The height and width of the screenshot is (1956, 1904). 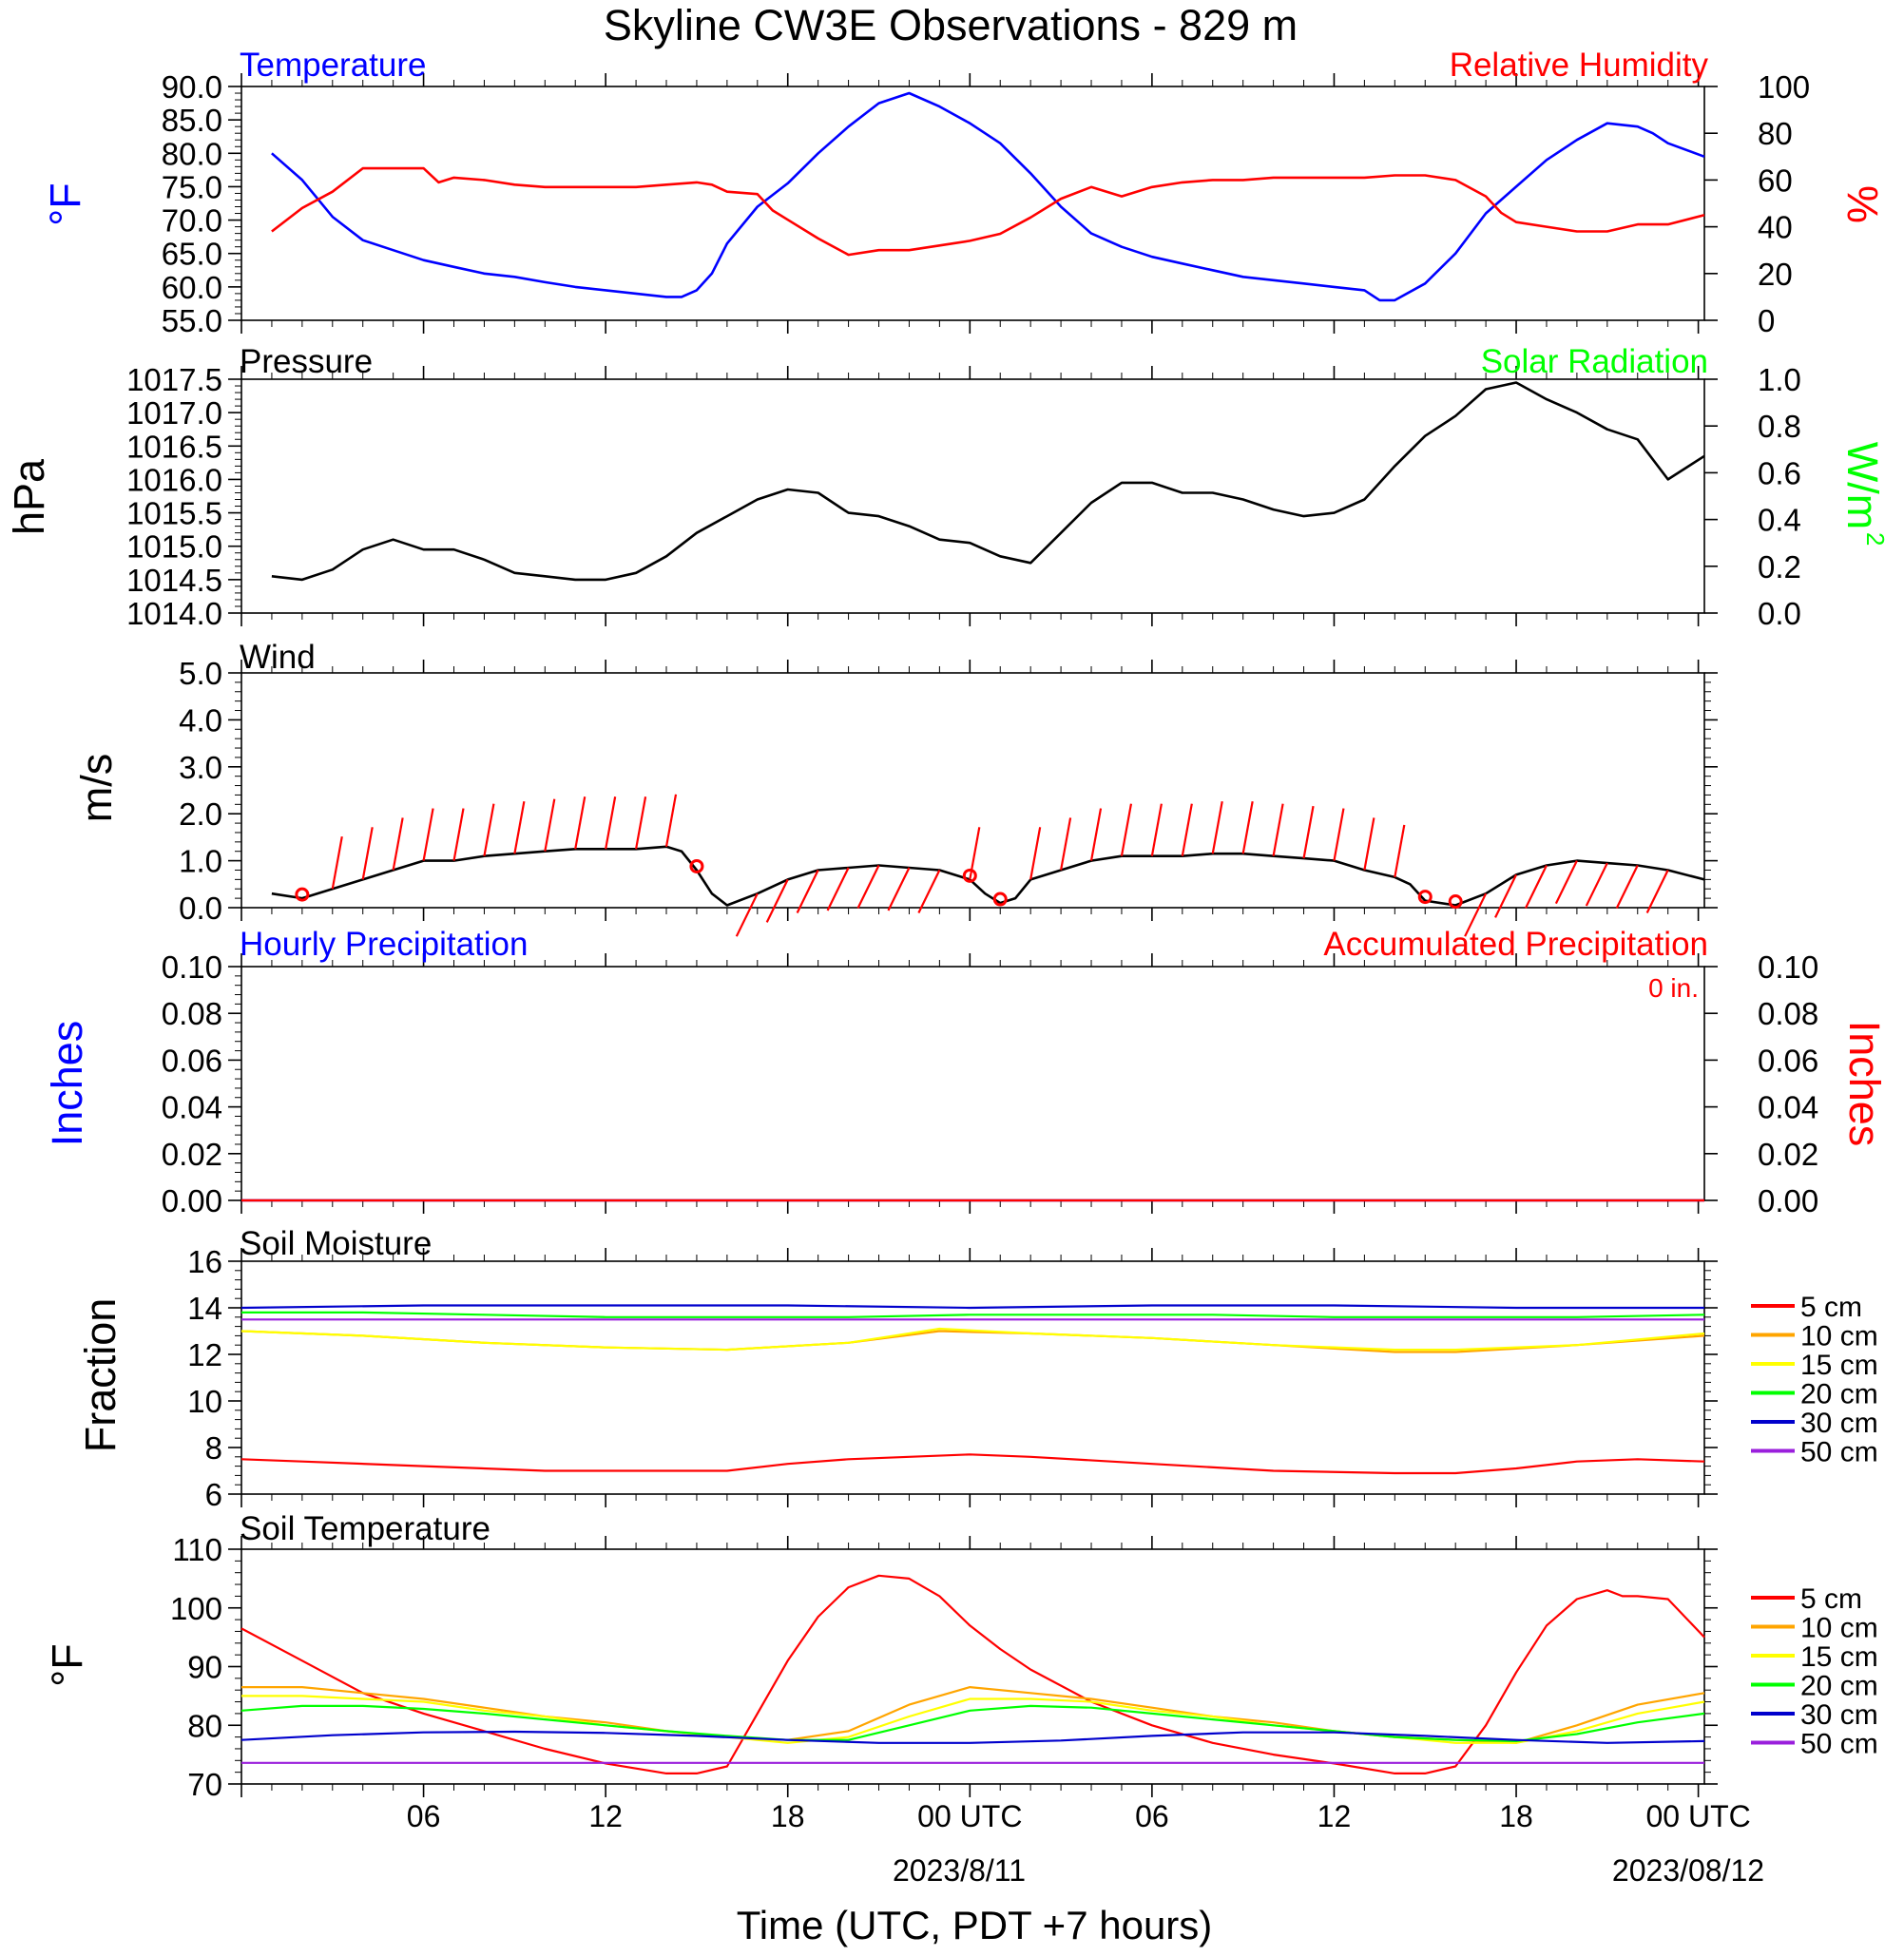 What do you see at coordinates (192, 221) in the screenshot?
I see `panel-1-ytick-label: 70.0` at bounding box center [192, 221].